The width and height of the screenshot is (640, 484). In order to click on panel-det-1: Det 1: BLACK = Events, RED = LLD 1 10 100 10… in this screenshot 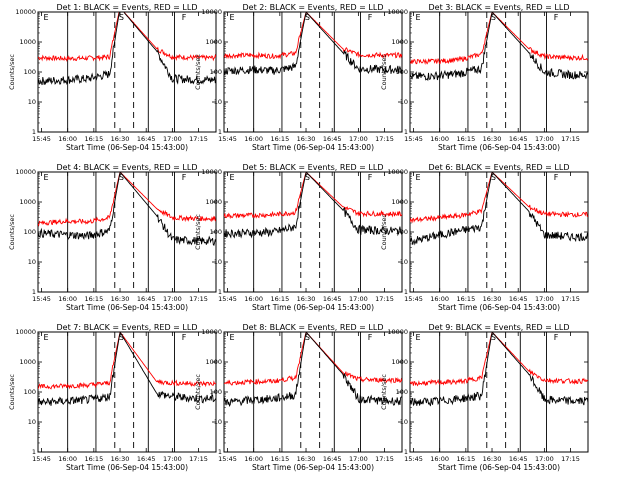, I will do `click(112, 77)`.